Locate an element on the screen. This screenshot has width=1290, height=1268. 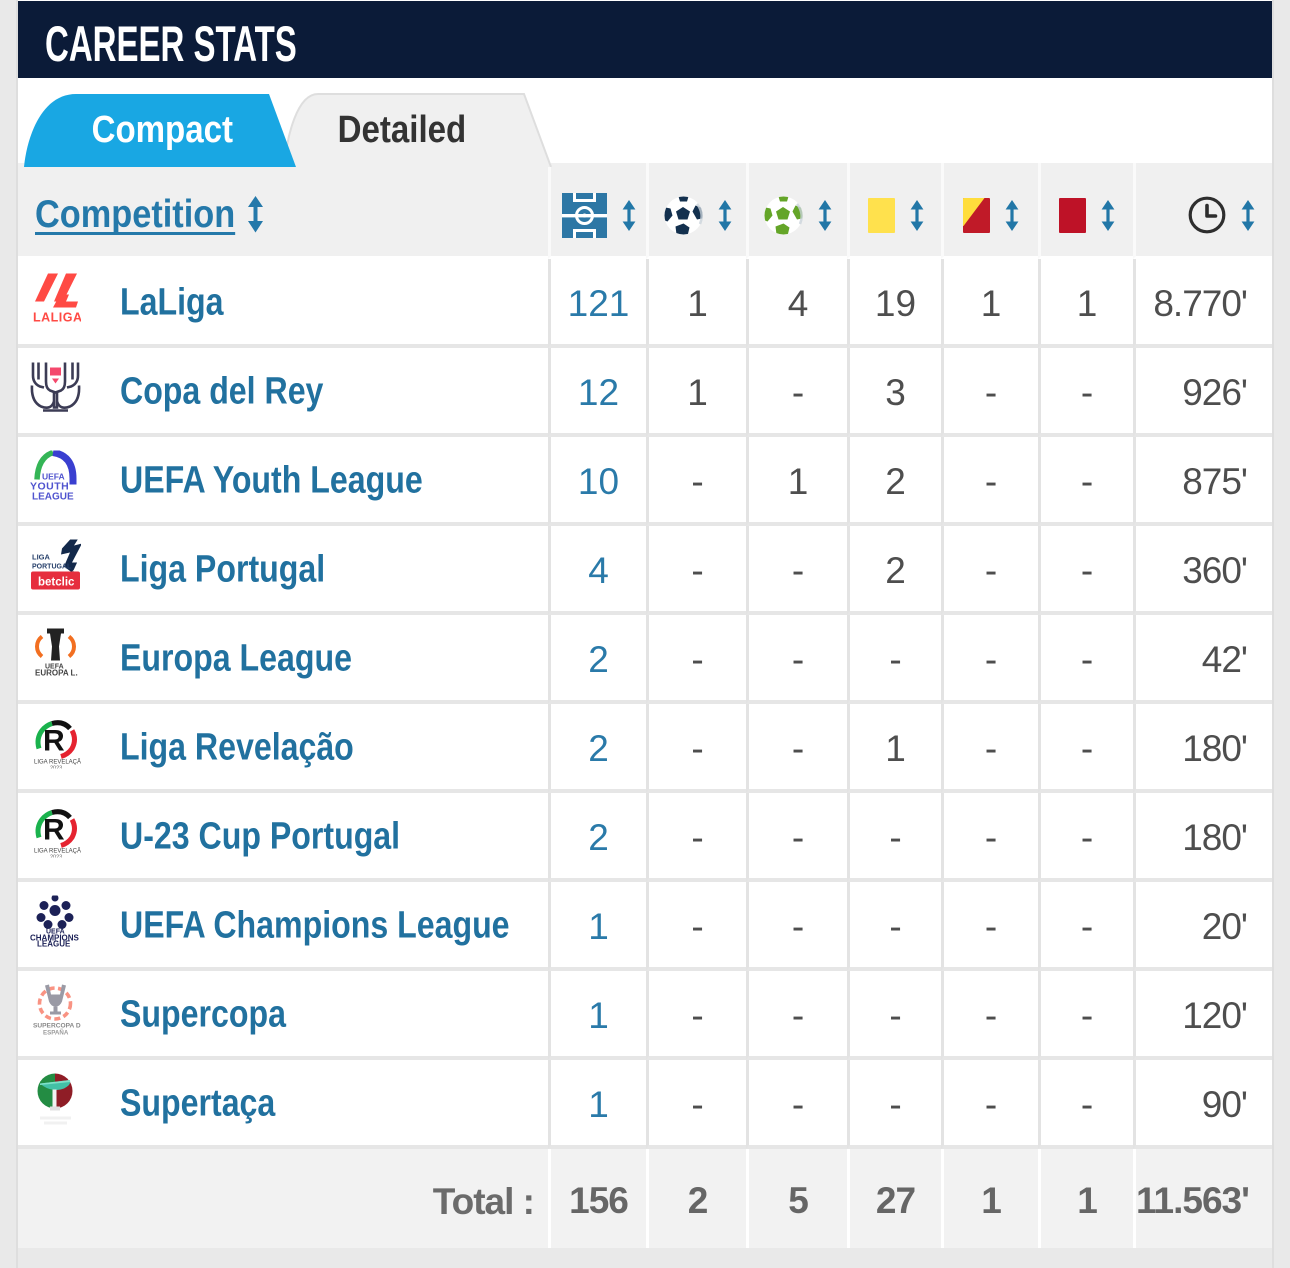
svg-text: LIGA is located at coordinates (41, 556).